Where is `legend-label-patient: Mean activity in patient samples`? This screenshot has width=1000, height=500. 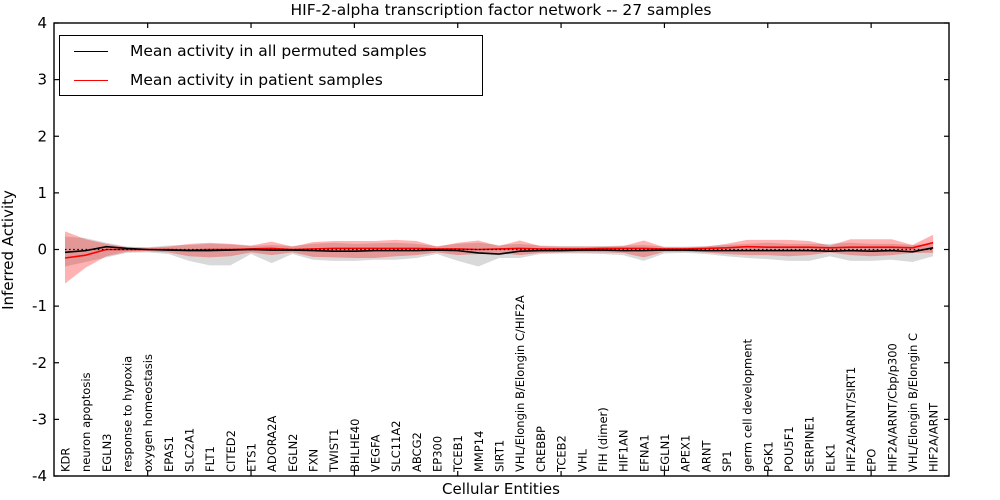
legend-label-patient: Mean activity in patient samples is located at coordinates (256, 80).